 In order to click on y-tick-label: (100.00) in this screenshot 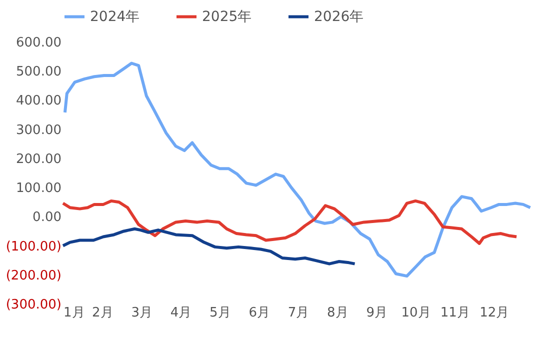, I will do `click(34, 246)`.